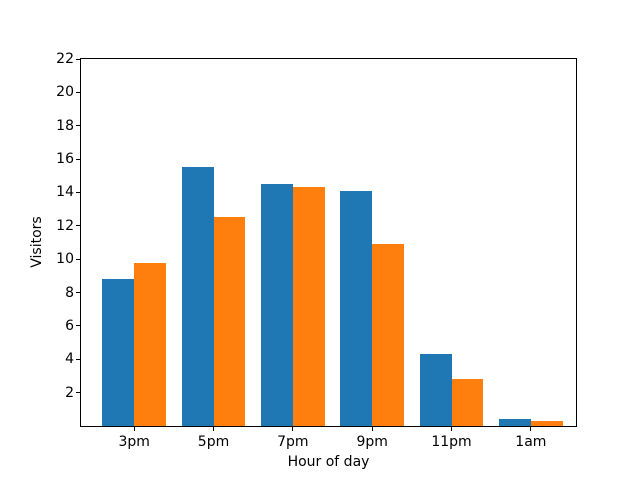 This screenshot has height=480, width=640. I want to click on x-tick-label: 1am, so click(531, 442).